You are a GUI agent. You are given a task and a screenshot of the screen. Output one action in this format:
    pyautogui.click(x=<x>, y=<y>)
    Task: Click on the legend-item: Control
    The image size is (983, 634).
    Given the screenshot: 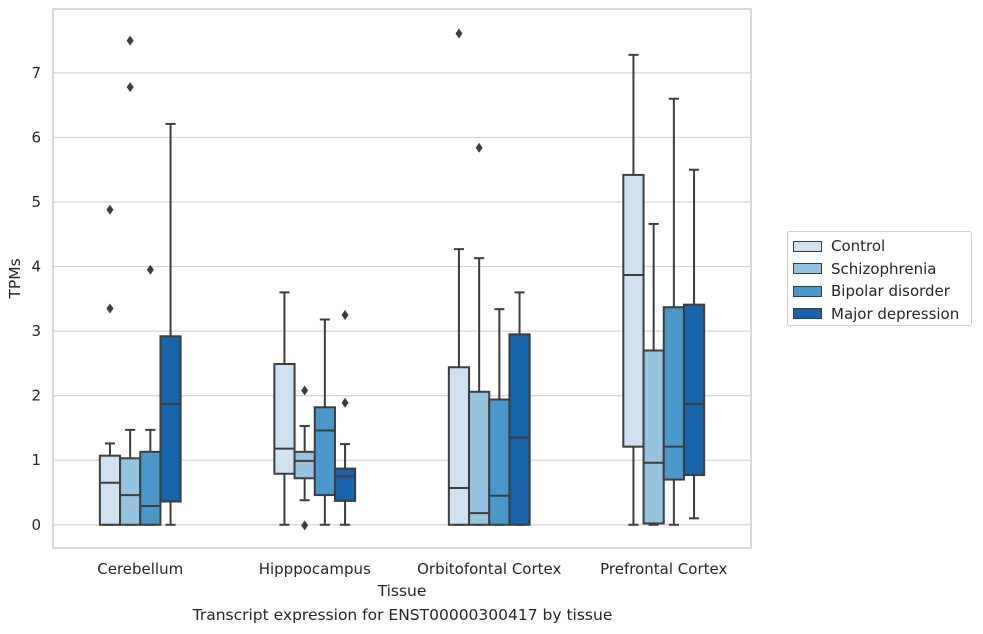 What is the action you would take?
    pyautogui.click(x=839, y=246)
    